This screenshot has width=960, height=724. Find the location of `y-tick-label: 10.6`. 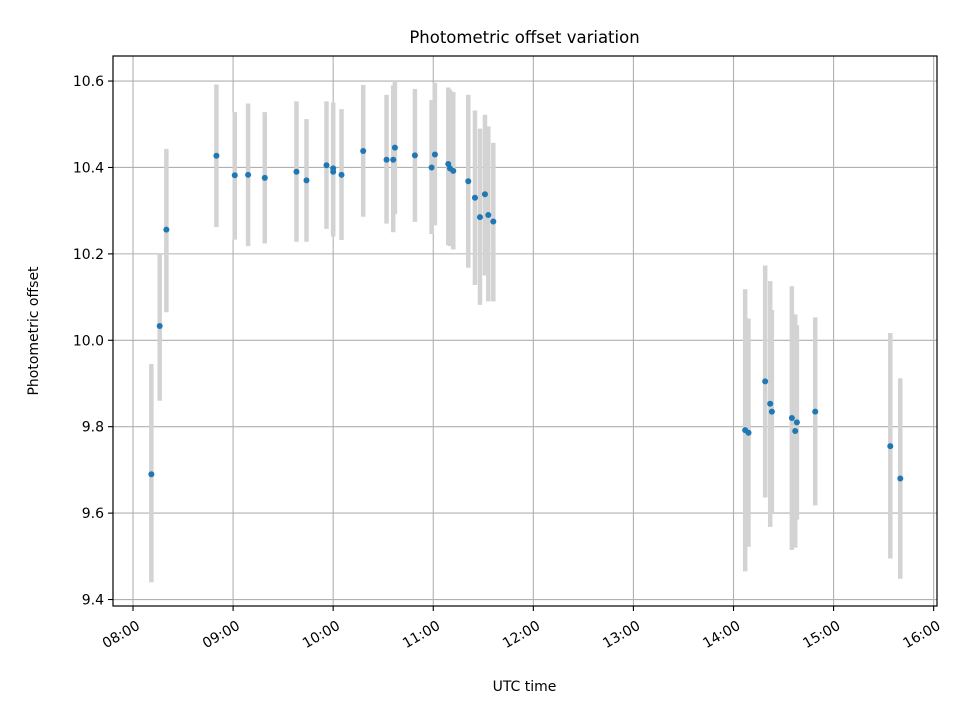

y-tick-label: 10.6 is located at coordinates (88, 82).